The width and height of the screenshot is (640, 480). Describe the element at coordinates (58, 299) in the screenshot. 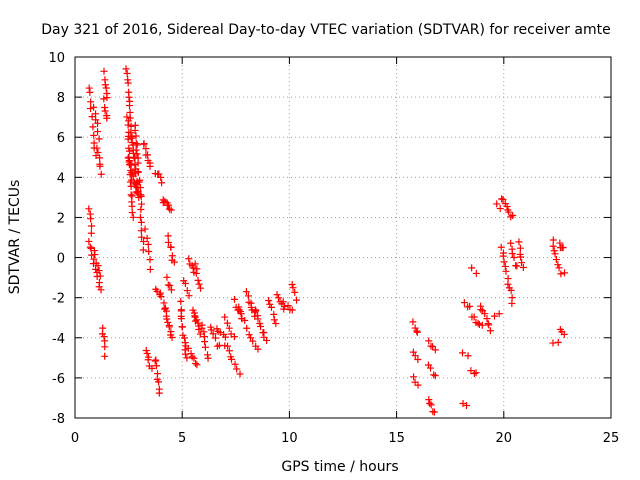

I see `y-tick-label: -2` at that location.